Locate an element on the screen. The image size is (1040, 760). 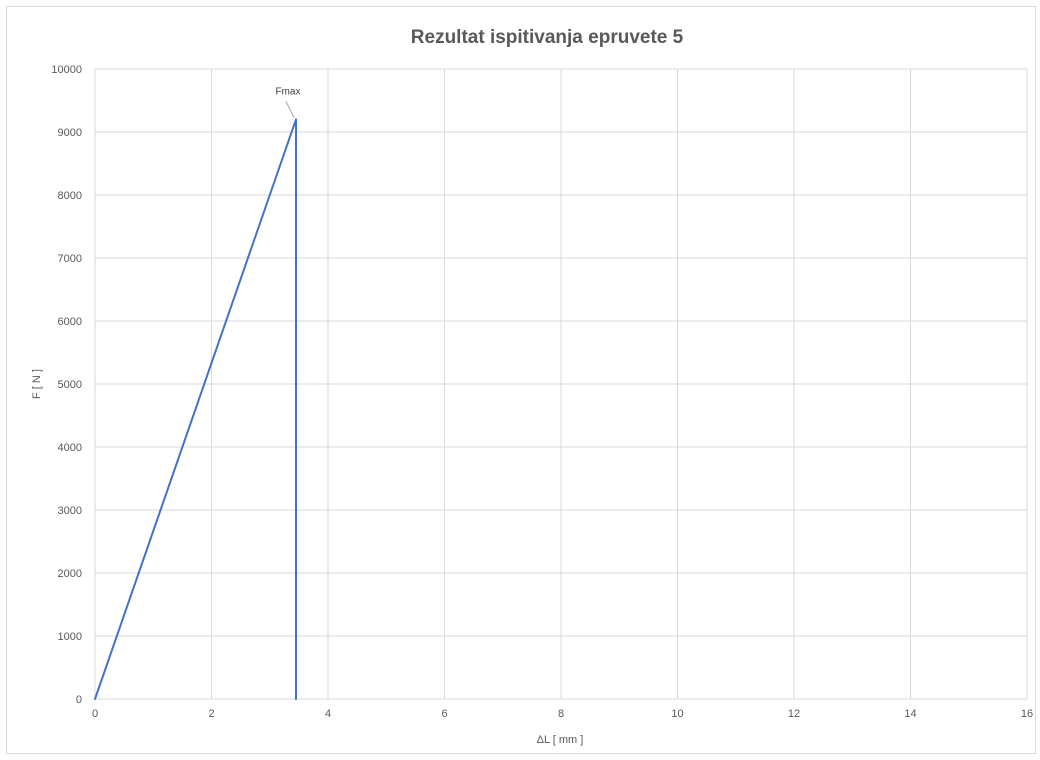
x-tick-label: 4 is located at coordinates (328, 714).